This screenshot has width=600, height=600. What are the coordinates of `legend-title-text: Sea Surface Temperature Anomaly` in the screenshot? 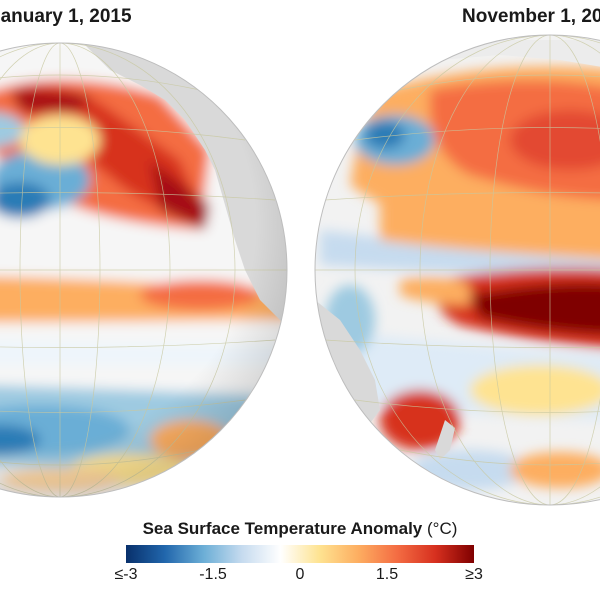 It's located at (282, 528).